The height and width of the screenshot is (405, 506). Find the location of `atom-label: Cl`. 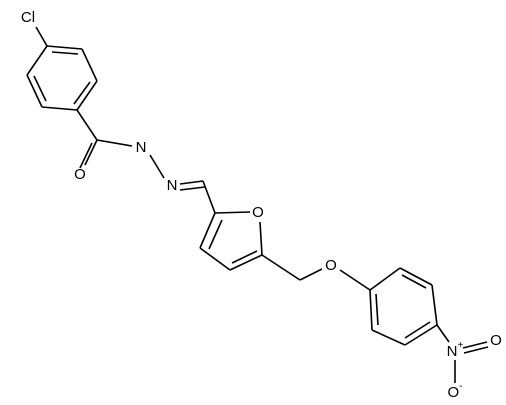

atom-label: Cl is located at coordinates (28, 17).